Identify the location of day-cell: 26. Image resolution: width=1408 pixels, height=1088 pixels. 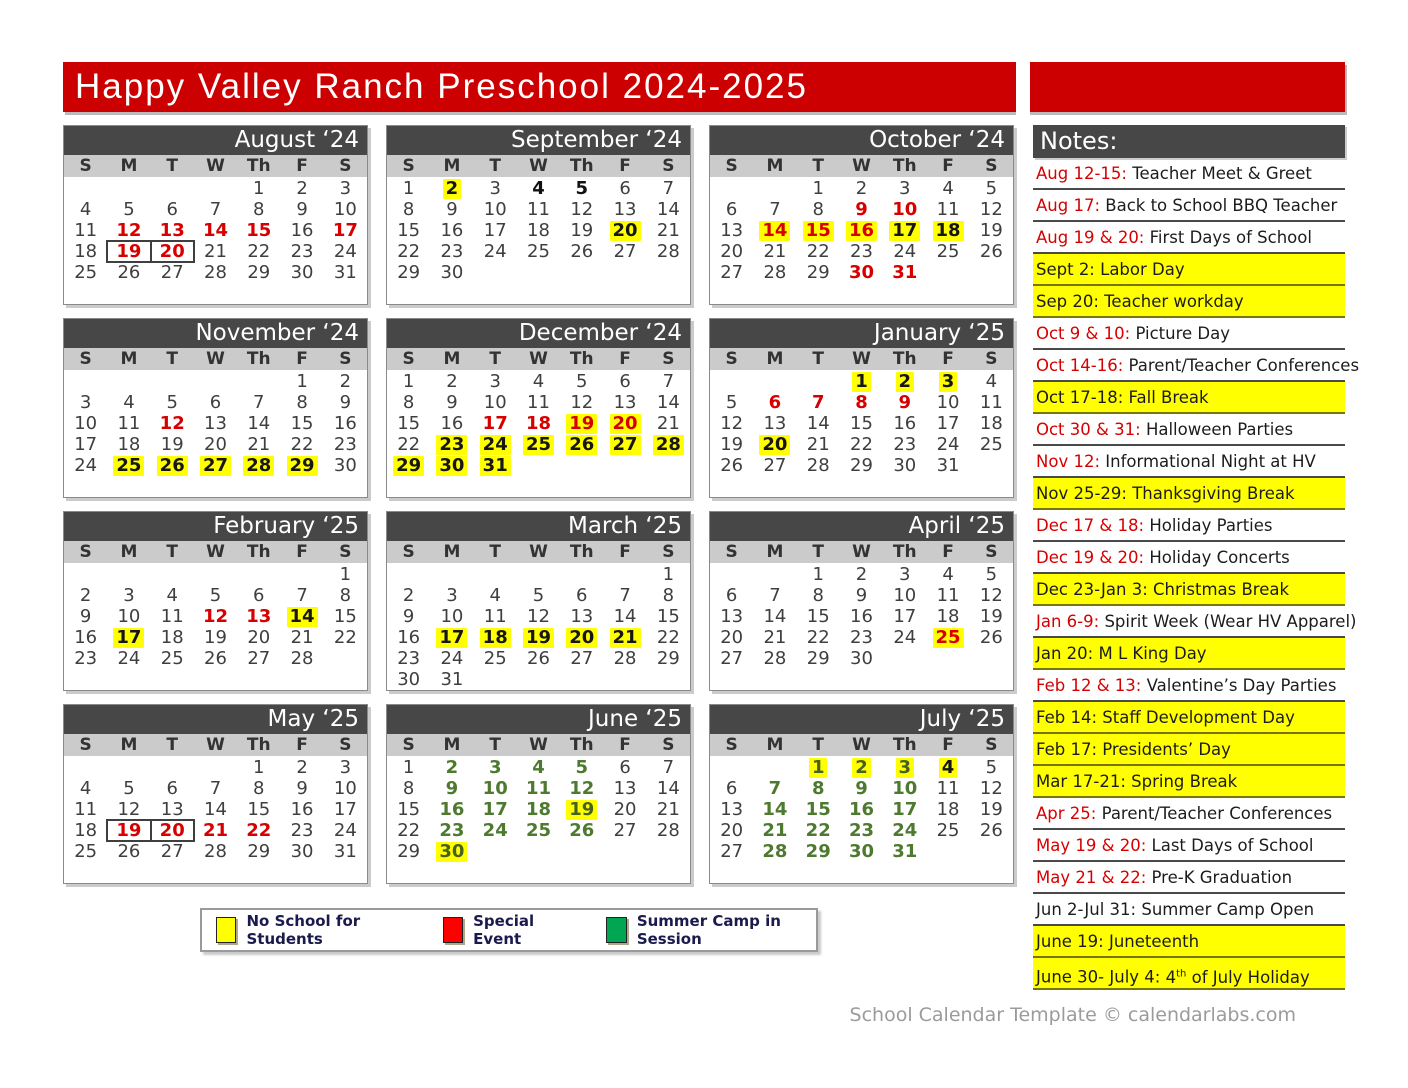
(581, 444).